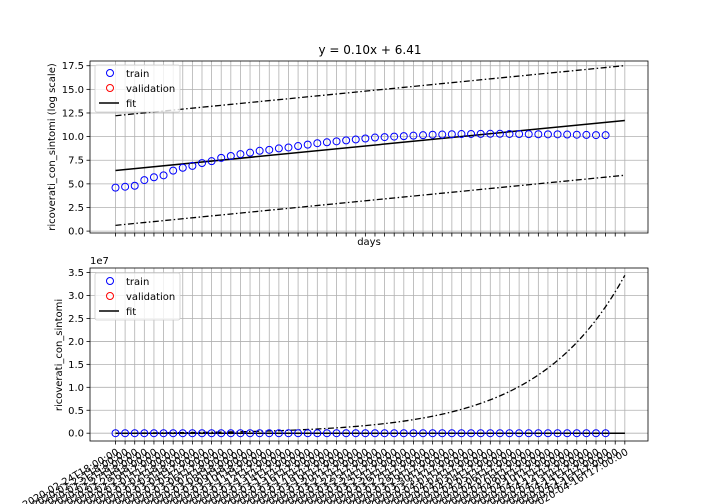 The width and height of the screenshot is (720, 504). I want to click on bottom-legend: train validation fit, so click(137, 296).